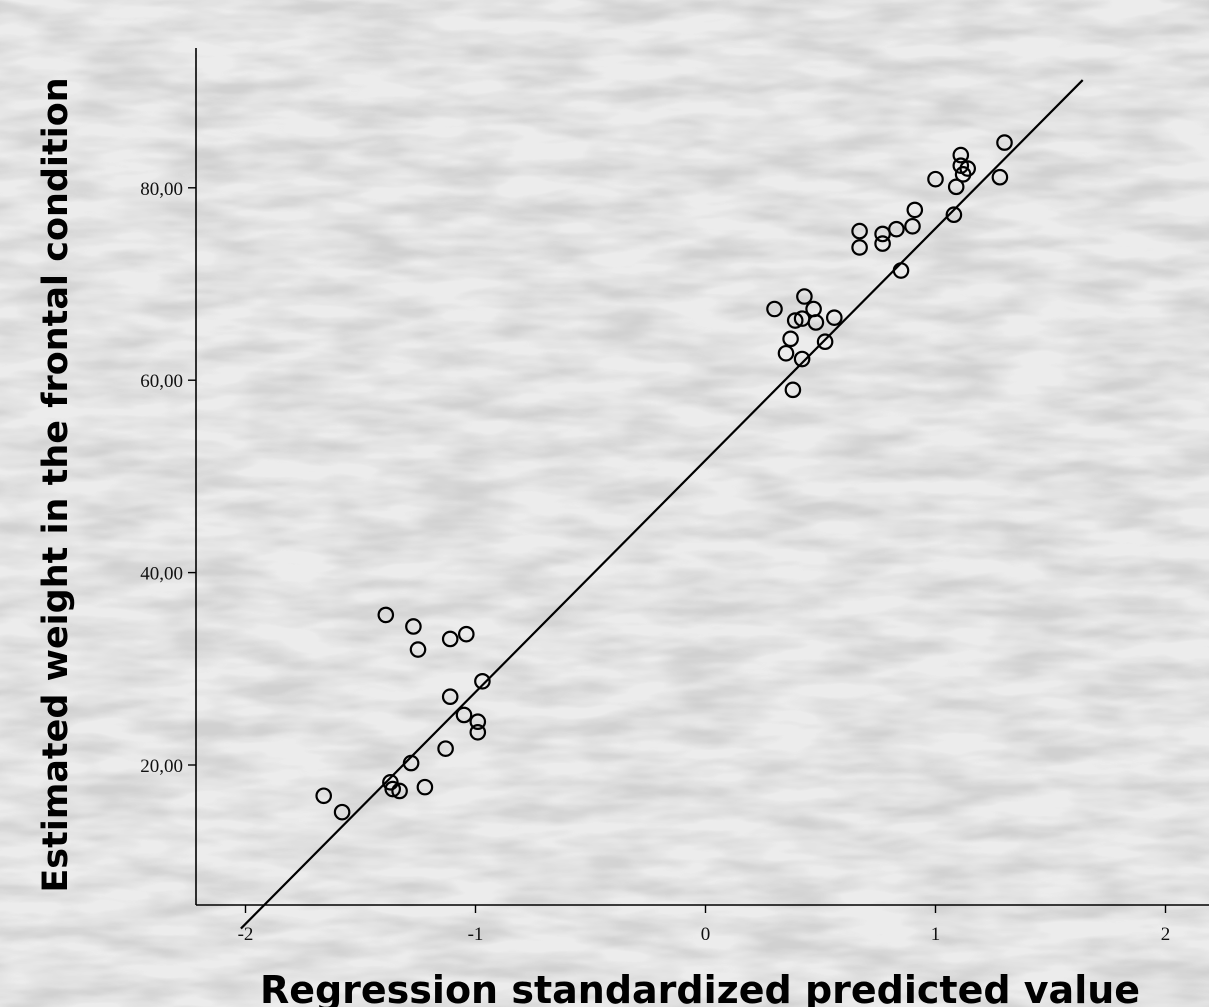  What do you see at coordinates (476, 934) in the screenshot?
I see `x-tick-label: -1` at bounding box center [476, 934].